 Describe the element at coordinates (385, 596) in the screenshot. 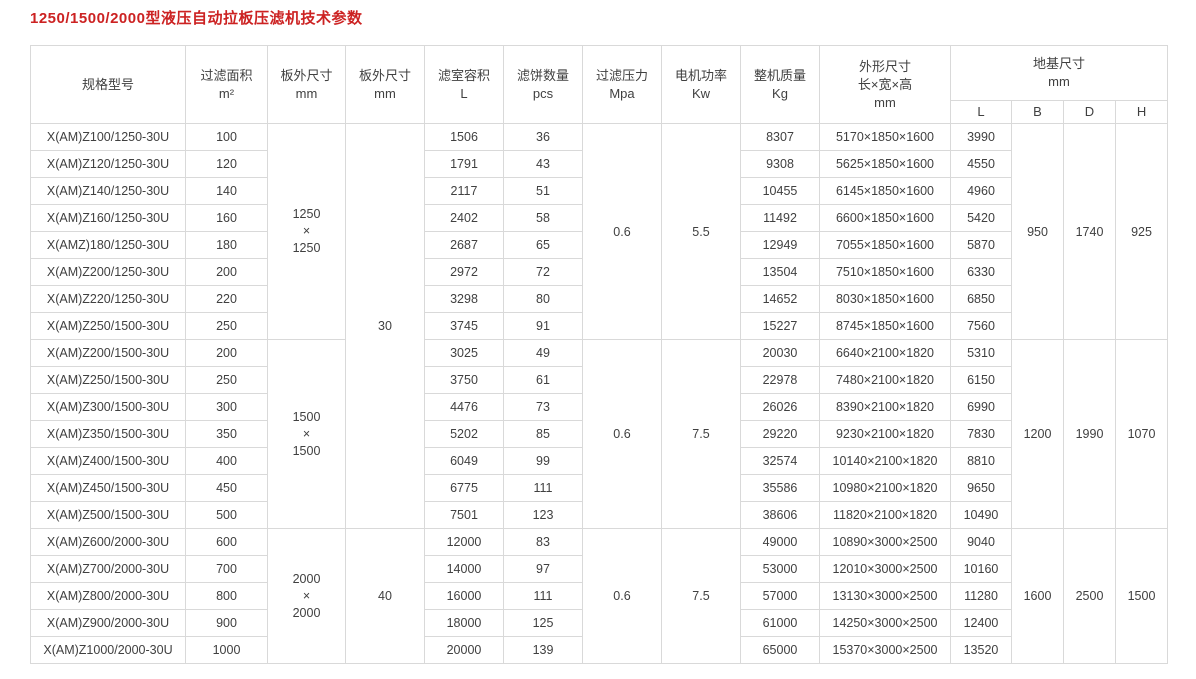

I see `plate-thickness-cell: 40` at that location.